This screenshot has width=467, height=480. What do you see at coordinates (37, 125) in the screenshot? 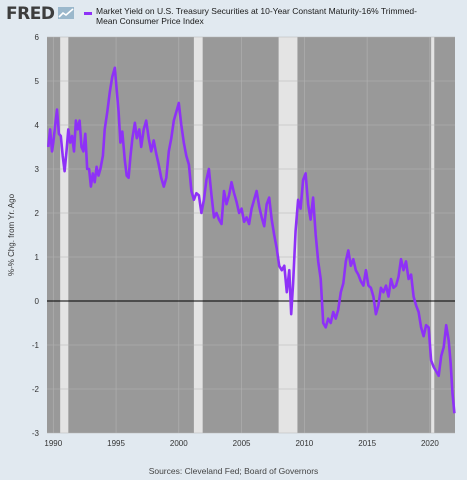
I see `y-tick-label: 4` at bounding box center [37, 125].